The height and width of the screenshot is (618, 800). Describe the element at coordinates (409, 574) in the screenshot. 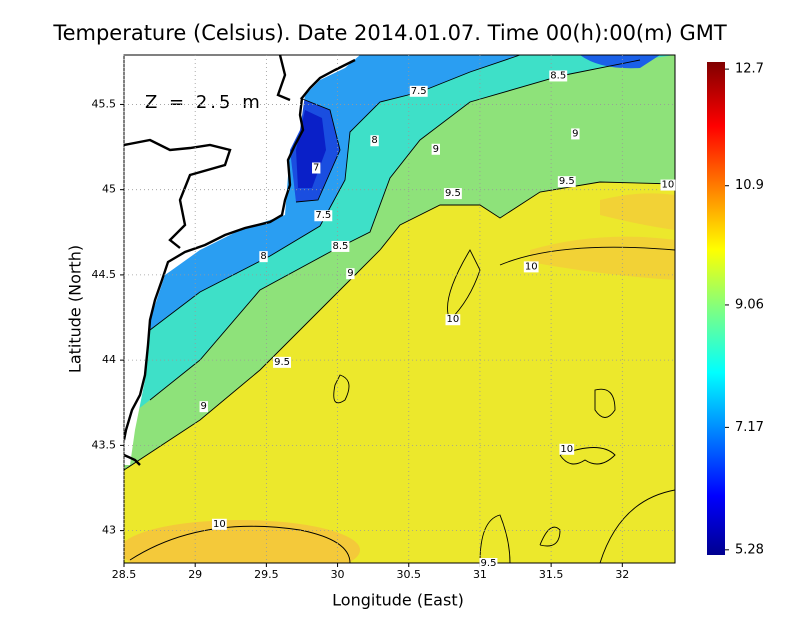

I see `x-tick-label: 30.5` at that location.